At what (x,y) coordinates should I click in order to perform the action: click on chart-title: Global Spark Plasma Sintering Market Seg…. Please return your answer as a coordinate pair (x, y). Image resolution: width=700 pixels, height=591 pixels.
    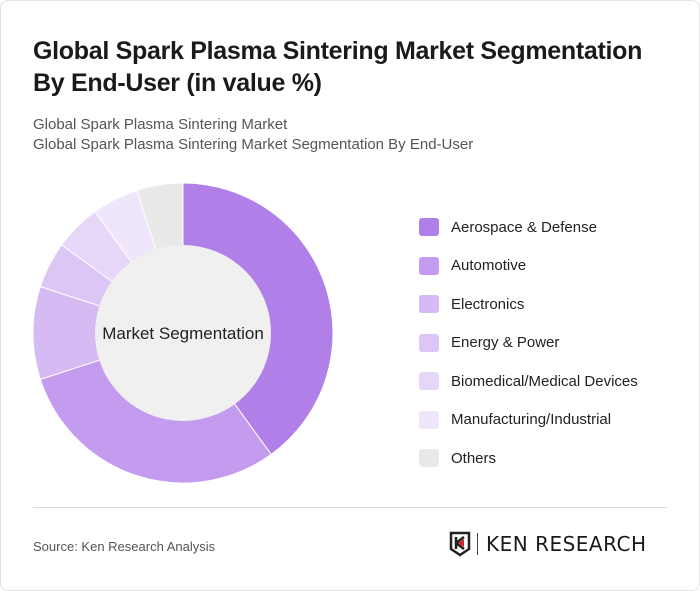
    Looking at the image, I should click on (338, 67).